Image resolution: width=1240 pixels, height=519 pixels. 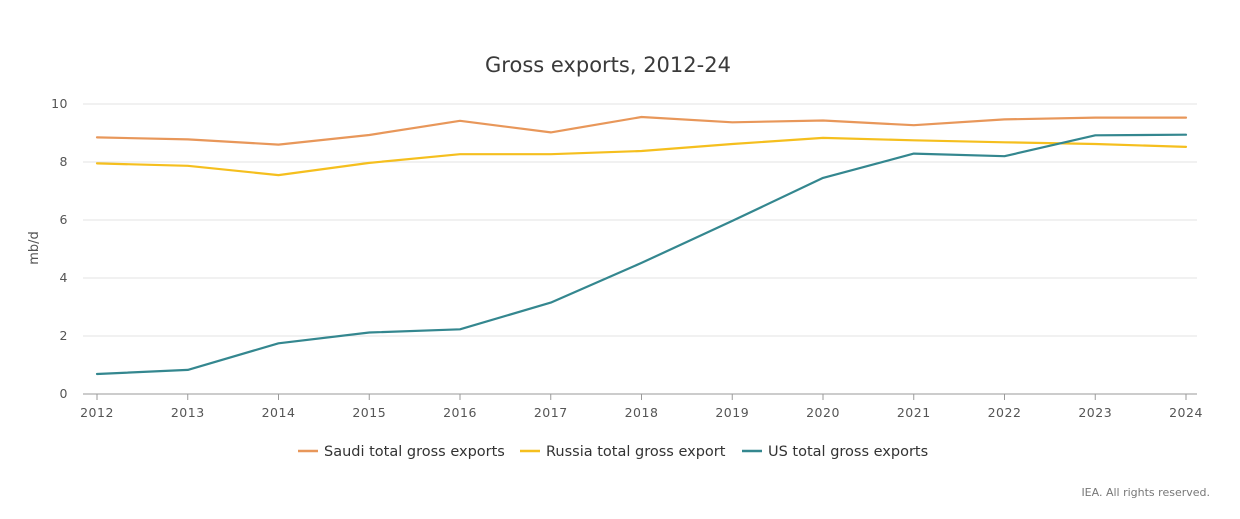 I want to click on x-tick-label: 2022, so click(x=1005, y=412).